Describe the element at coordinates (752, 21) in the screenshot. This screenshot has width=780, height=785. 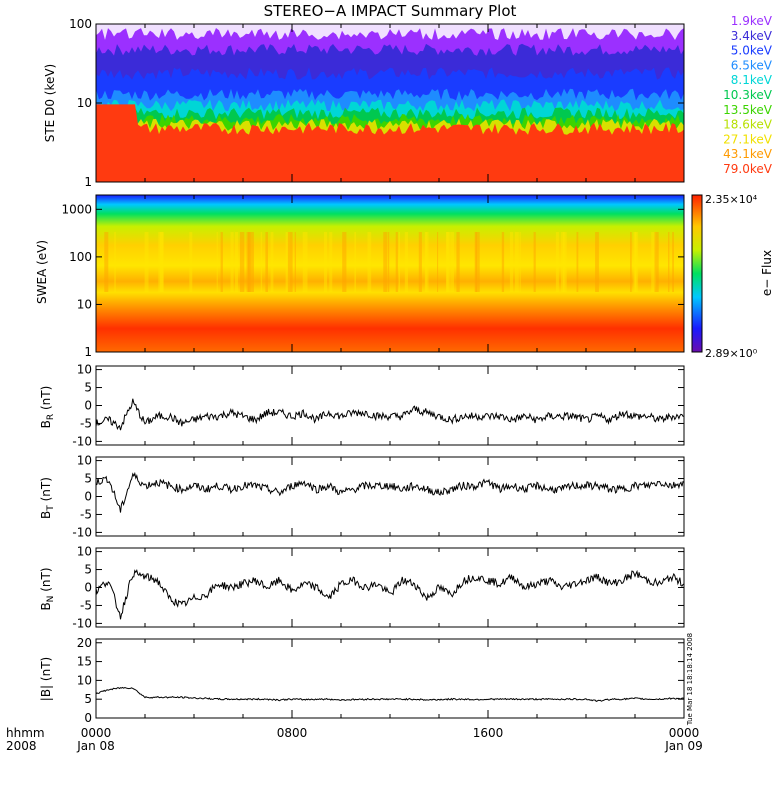
I see `ste-legend-item: 1.9keV` at that location.